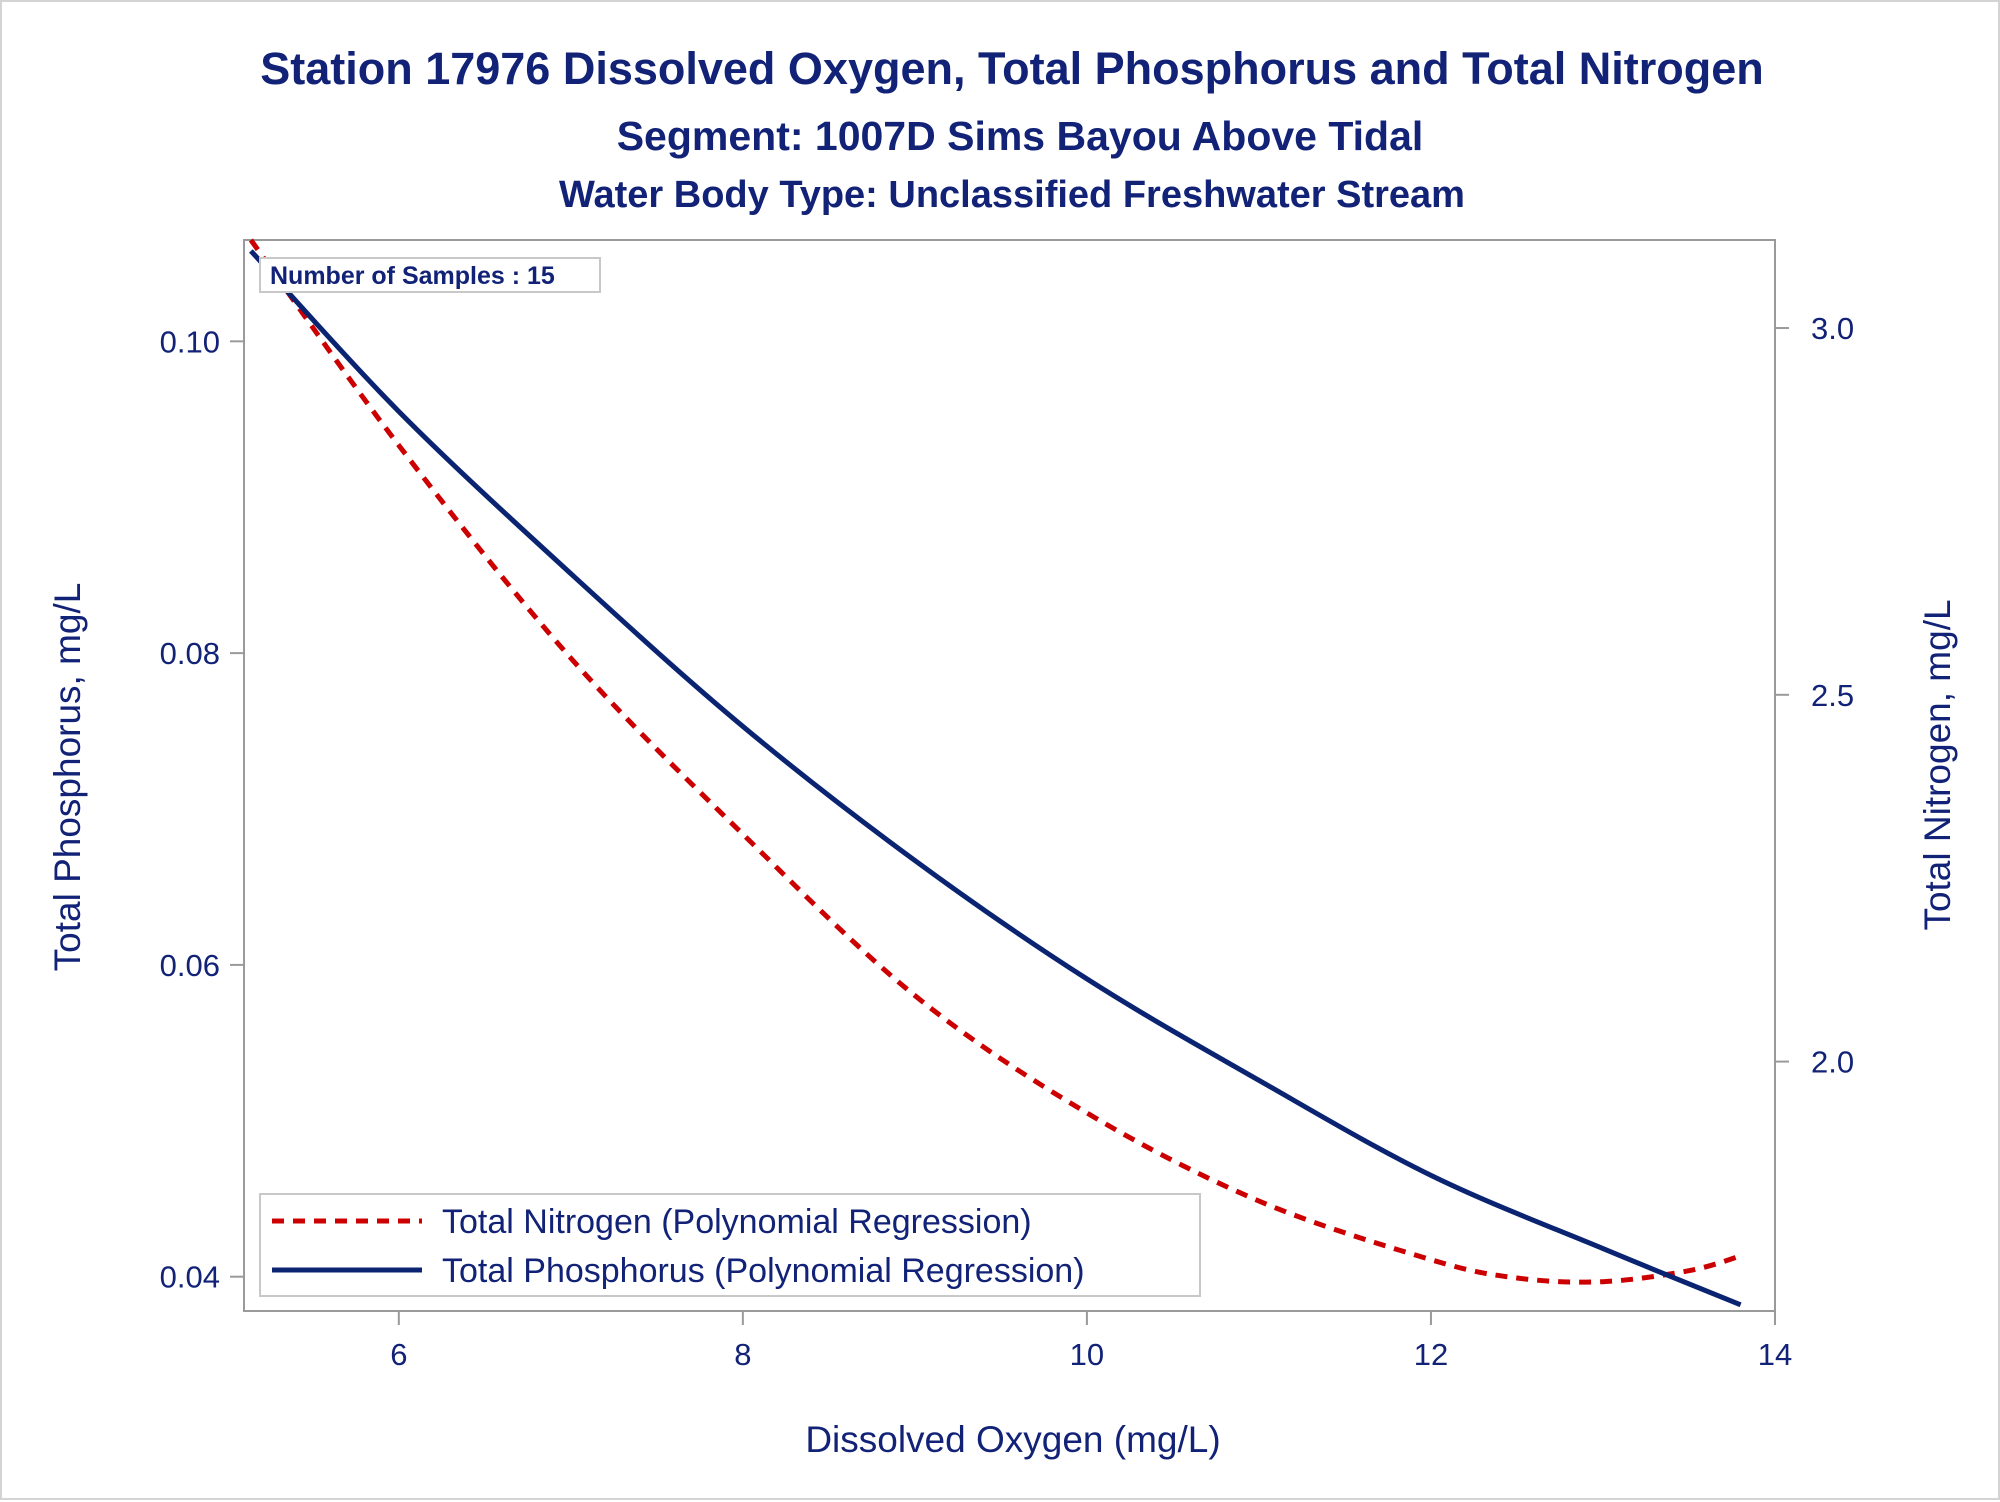 Image resolution: width=2000 pixels, height=1502 pixels. What do you see at coordinates (1020, 136) in the screenshot?
I see `chart-subtitle: Segment: 1007D Sims Bayou Above Tidal` at bounding box center [1020, 136].